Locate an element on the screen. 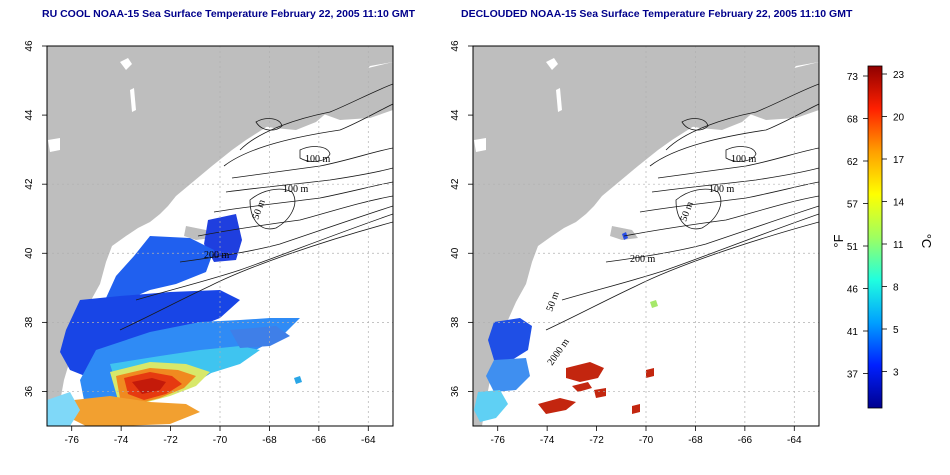 The image size is (950, 475). colorbar-fahrenheit-tick-label: 37 is located at coordinates (853, 375).